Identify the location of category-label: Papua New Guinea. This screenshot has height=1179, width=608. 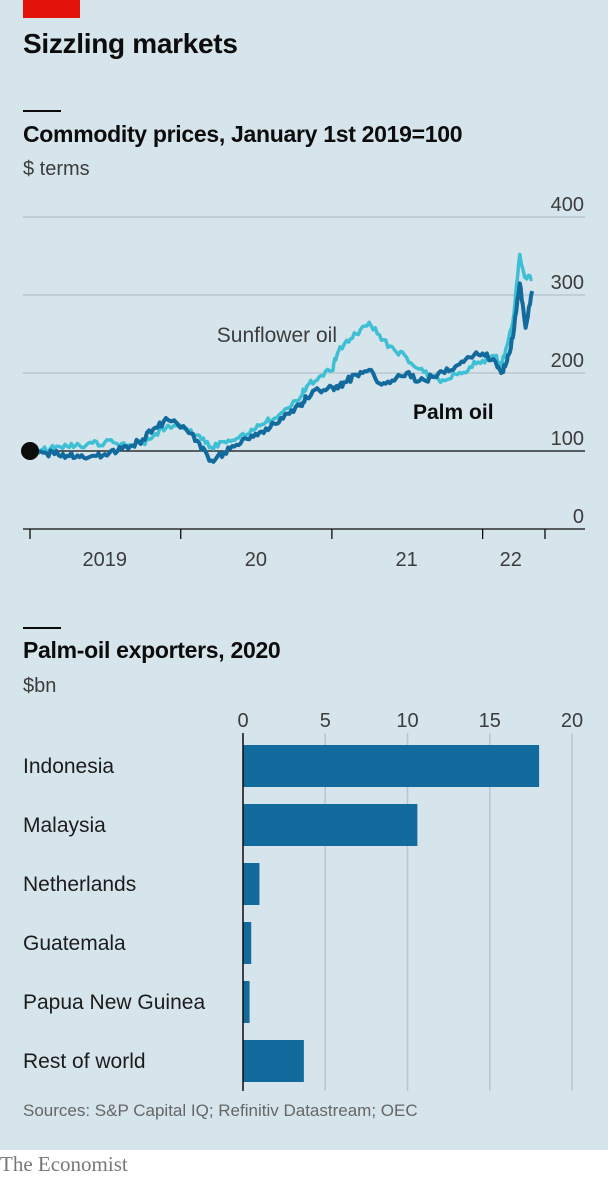
(114, 1002).